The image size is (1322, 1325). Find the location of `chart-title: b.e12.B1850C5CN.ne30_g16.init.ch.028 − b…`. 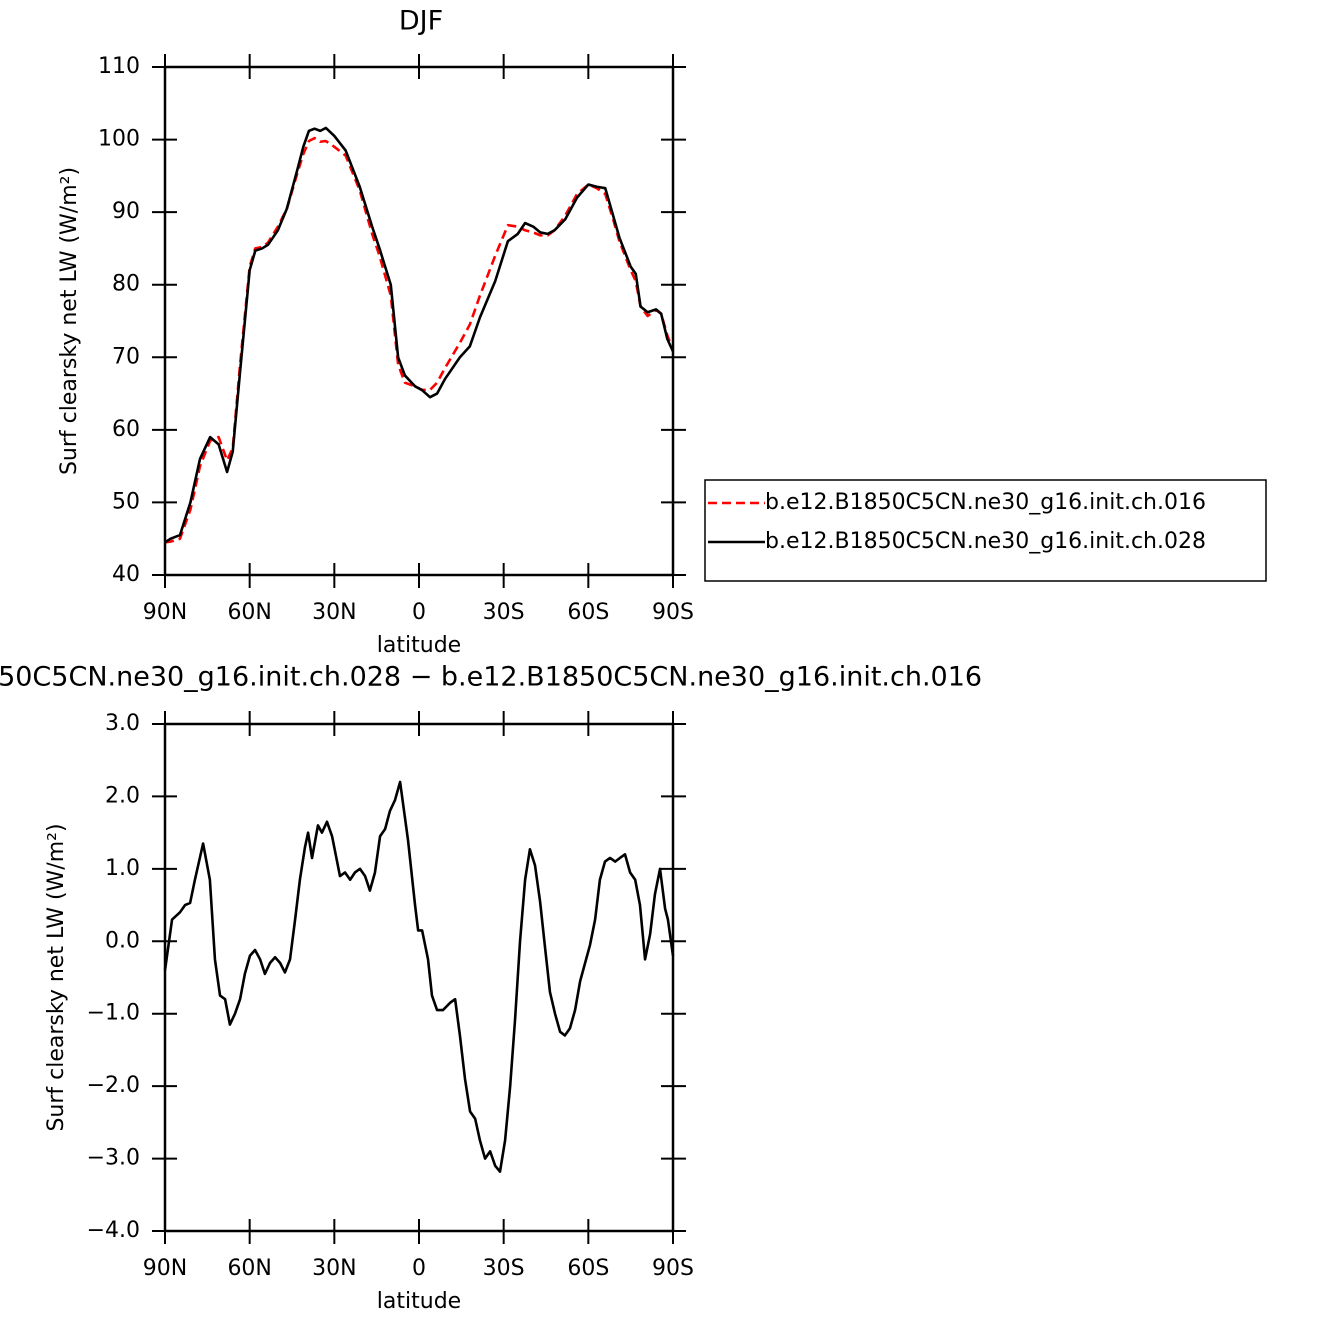

chart-title: b.e12.B1850C5CN.ne30_g16.init.ch.028 − b… is located at coordinates (491, 677).